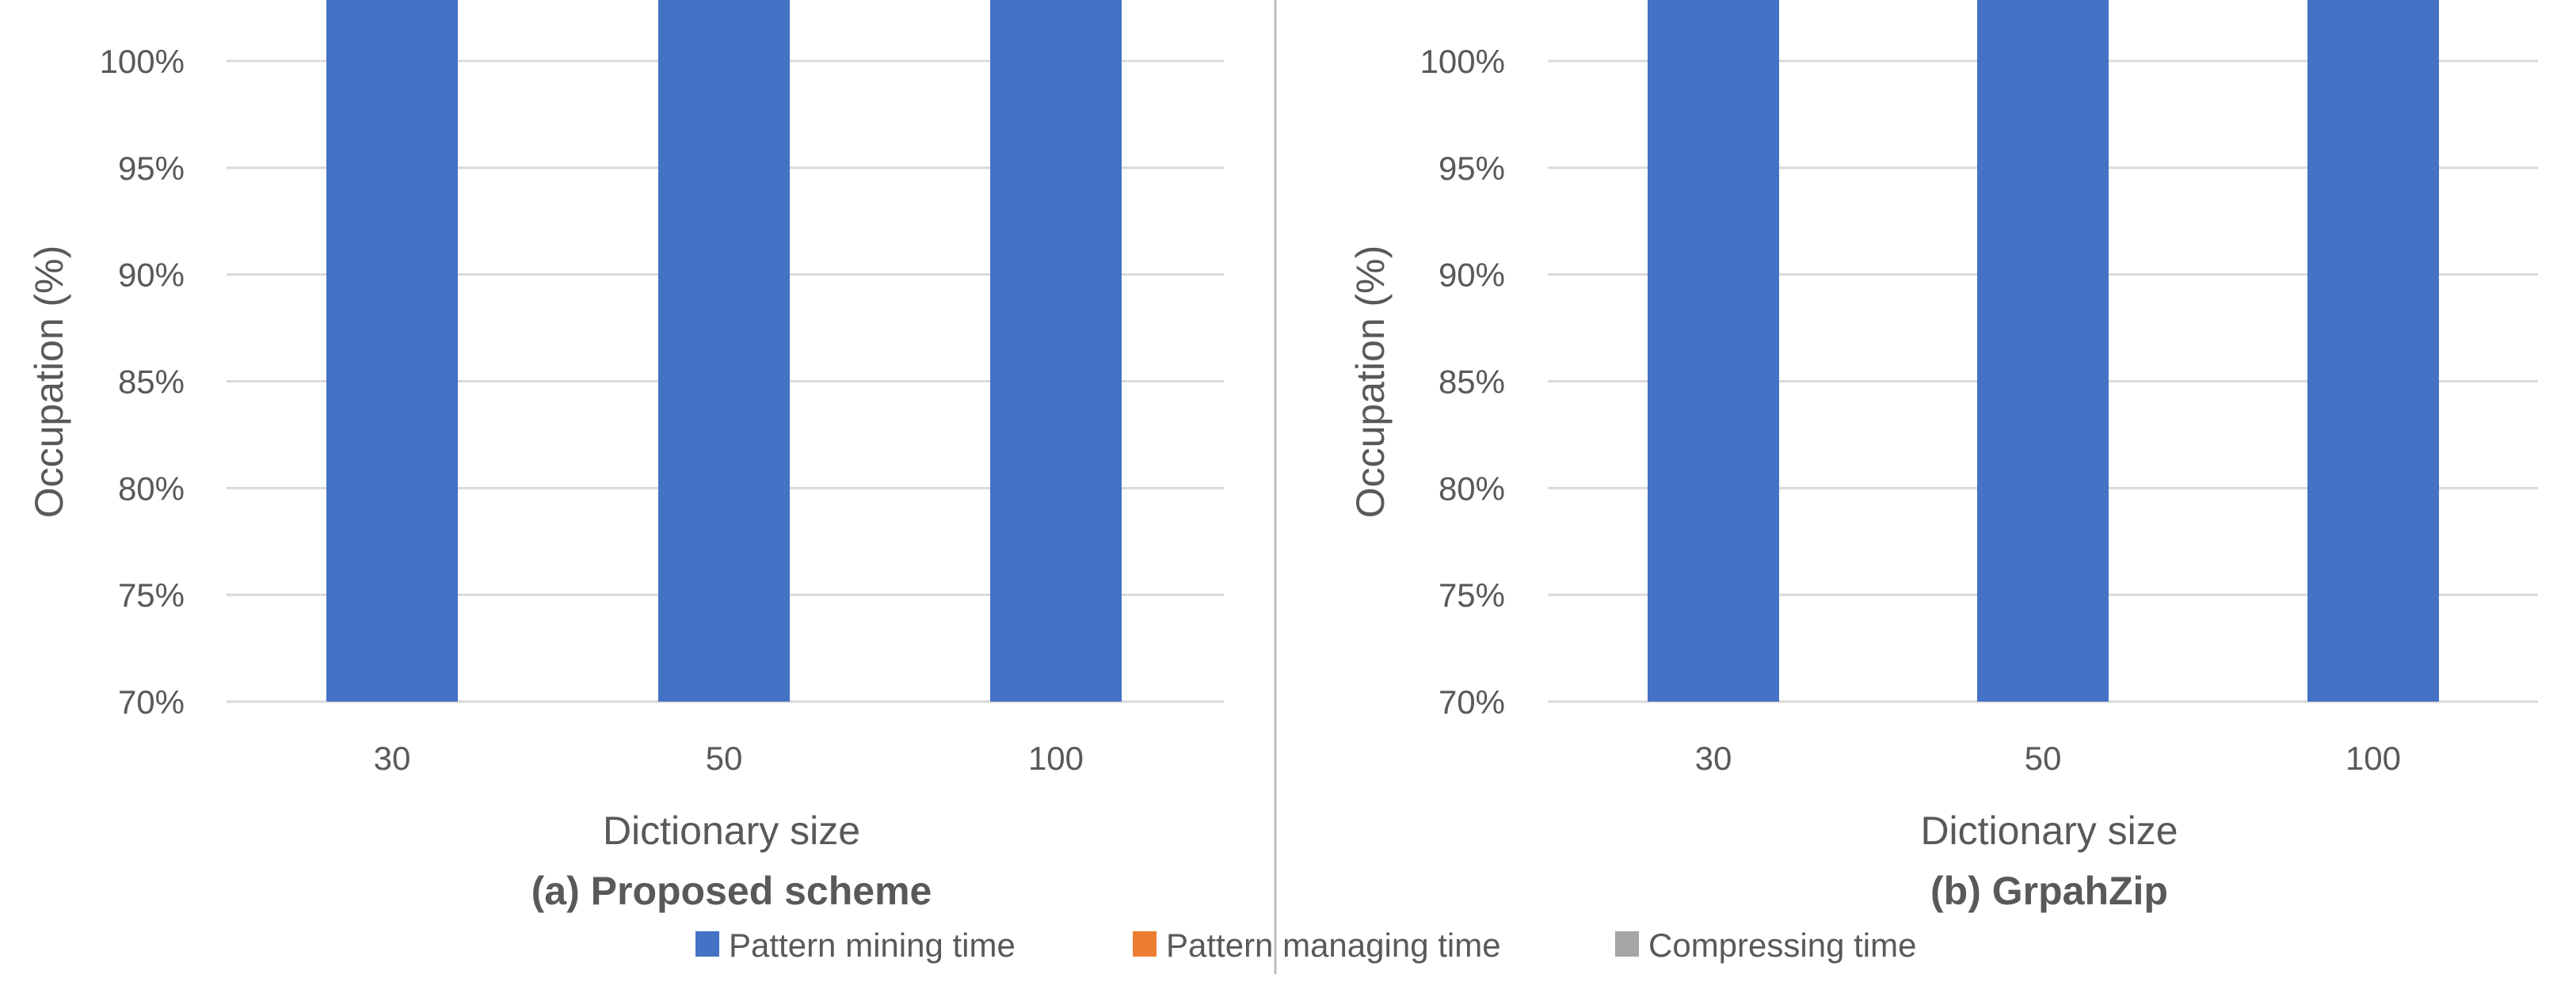  I want to click on legend-swatch-mining, so click(707, 944).